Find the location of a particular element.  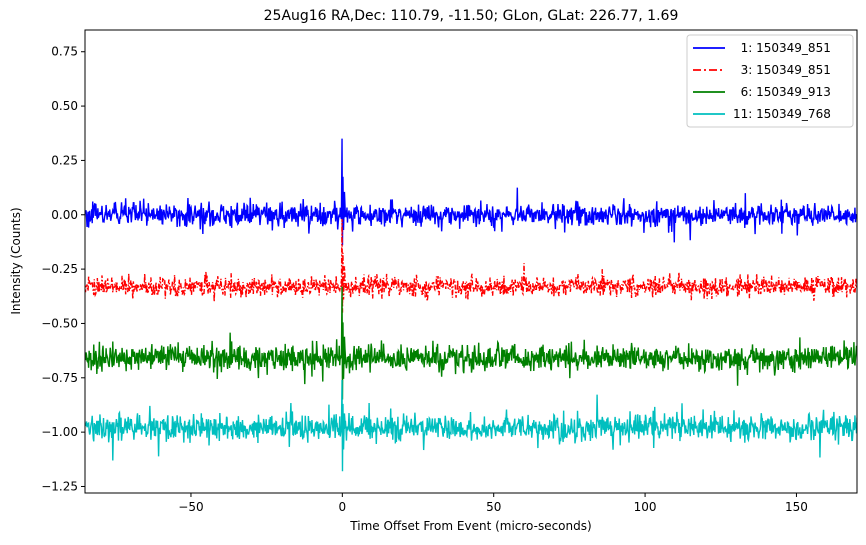

legend-label-11: 11: 150349_768 is located at coordinates (782, 114).